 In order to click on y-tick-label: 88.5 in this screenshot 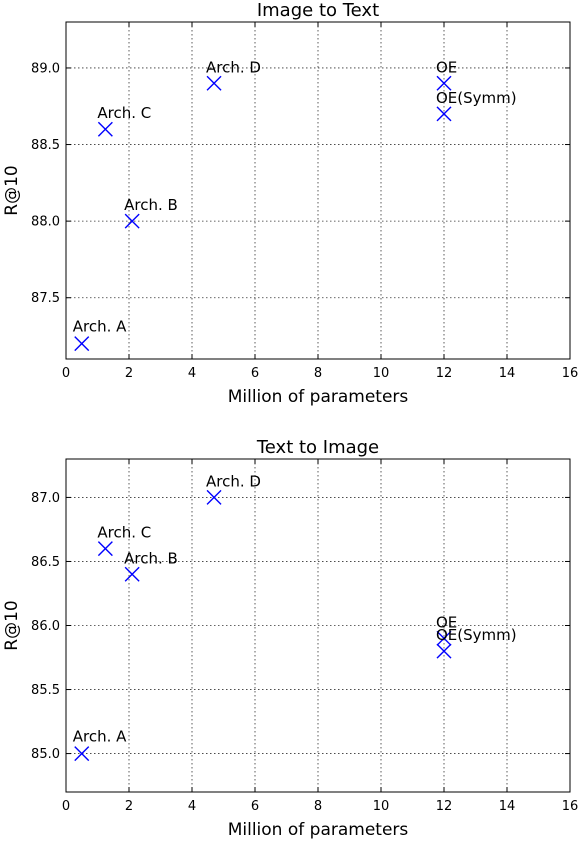, I will do `click(45, 145)`.